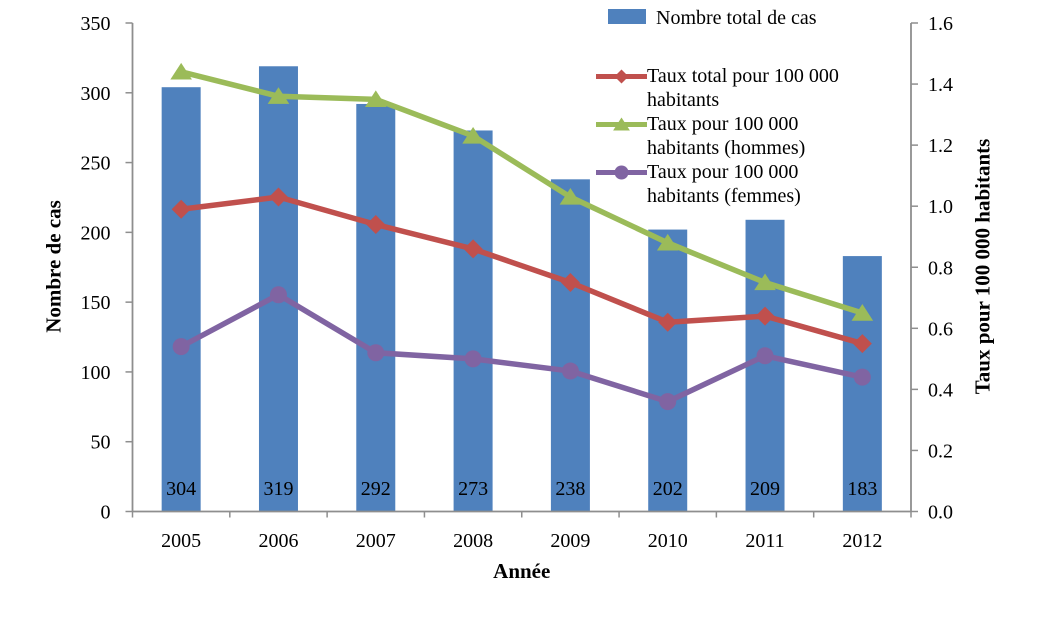  What do you see at coordinates (940, 390) in the screenshot?
I see `right-tick-label: 0.4` at bounding box center [940, 390].